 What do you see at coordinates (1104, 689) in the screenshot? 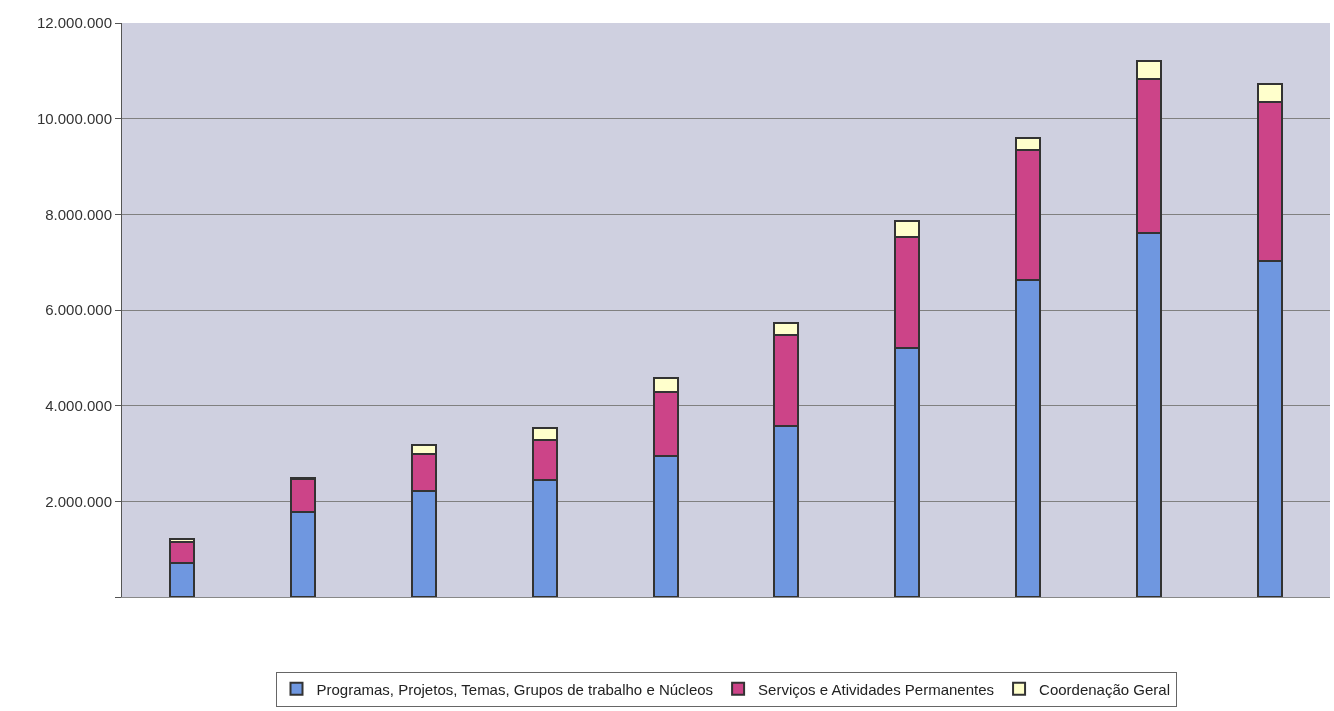
I see `legend-label: Coordenação Geral` at bounding box center [1104, 689].